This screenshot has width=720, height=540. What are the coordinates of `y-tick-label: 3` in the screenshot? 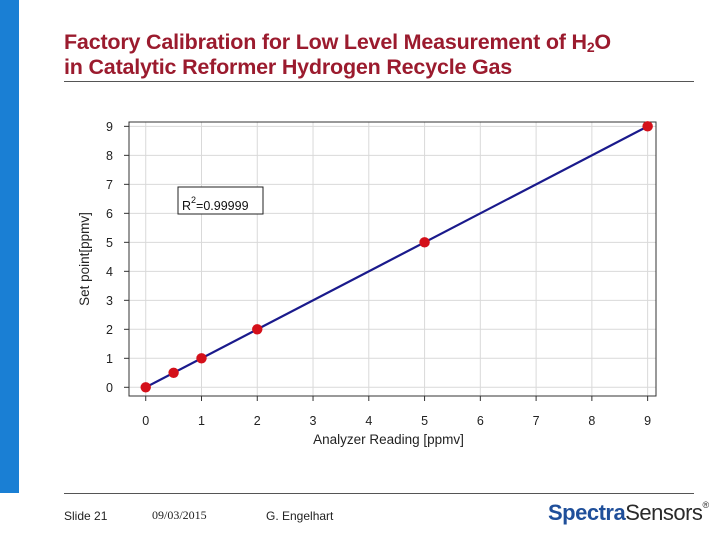 It's located at (109, 301).